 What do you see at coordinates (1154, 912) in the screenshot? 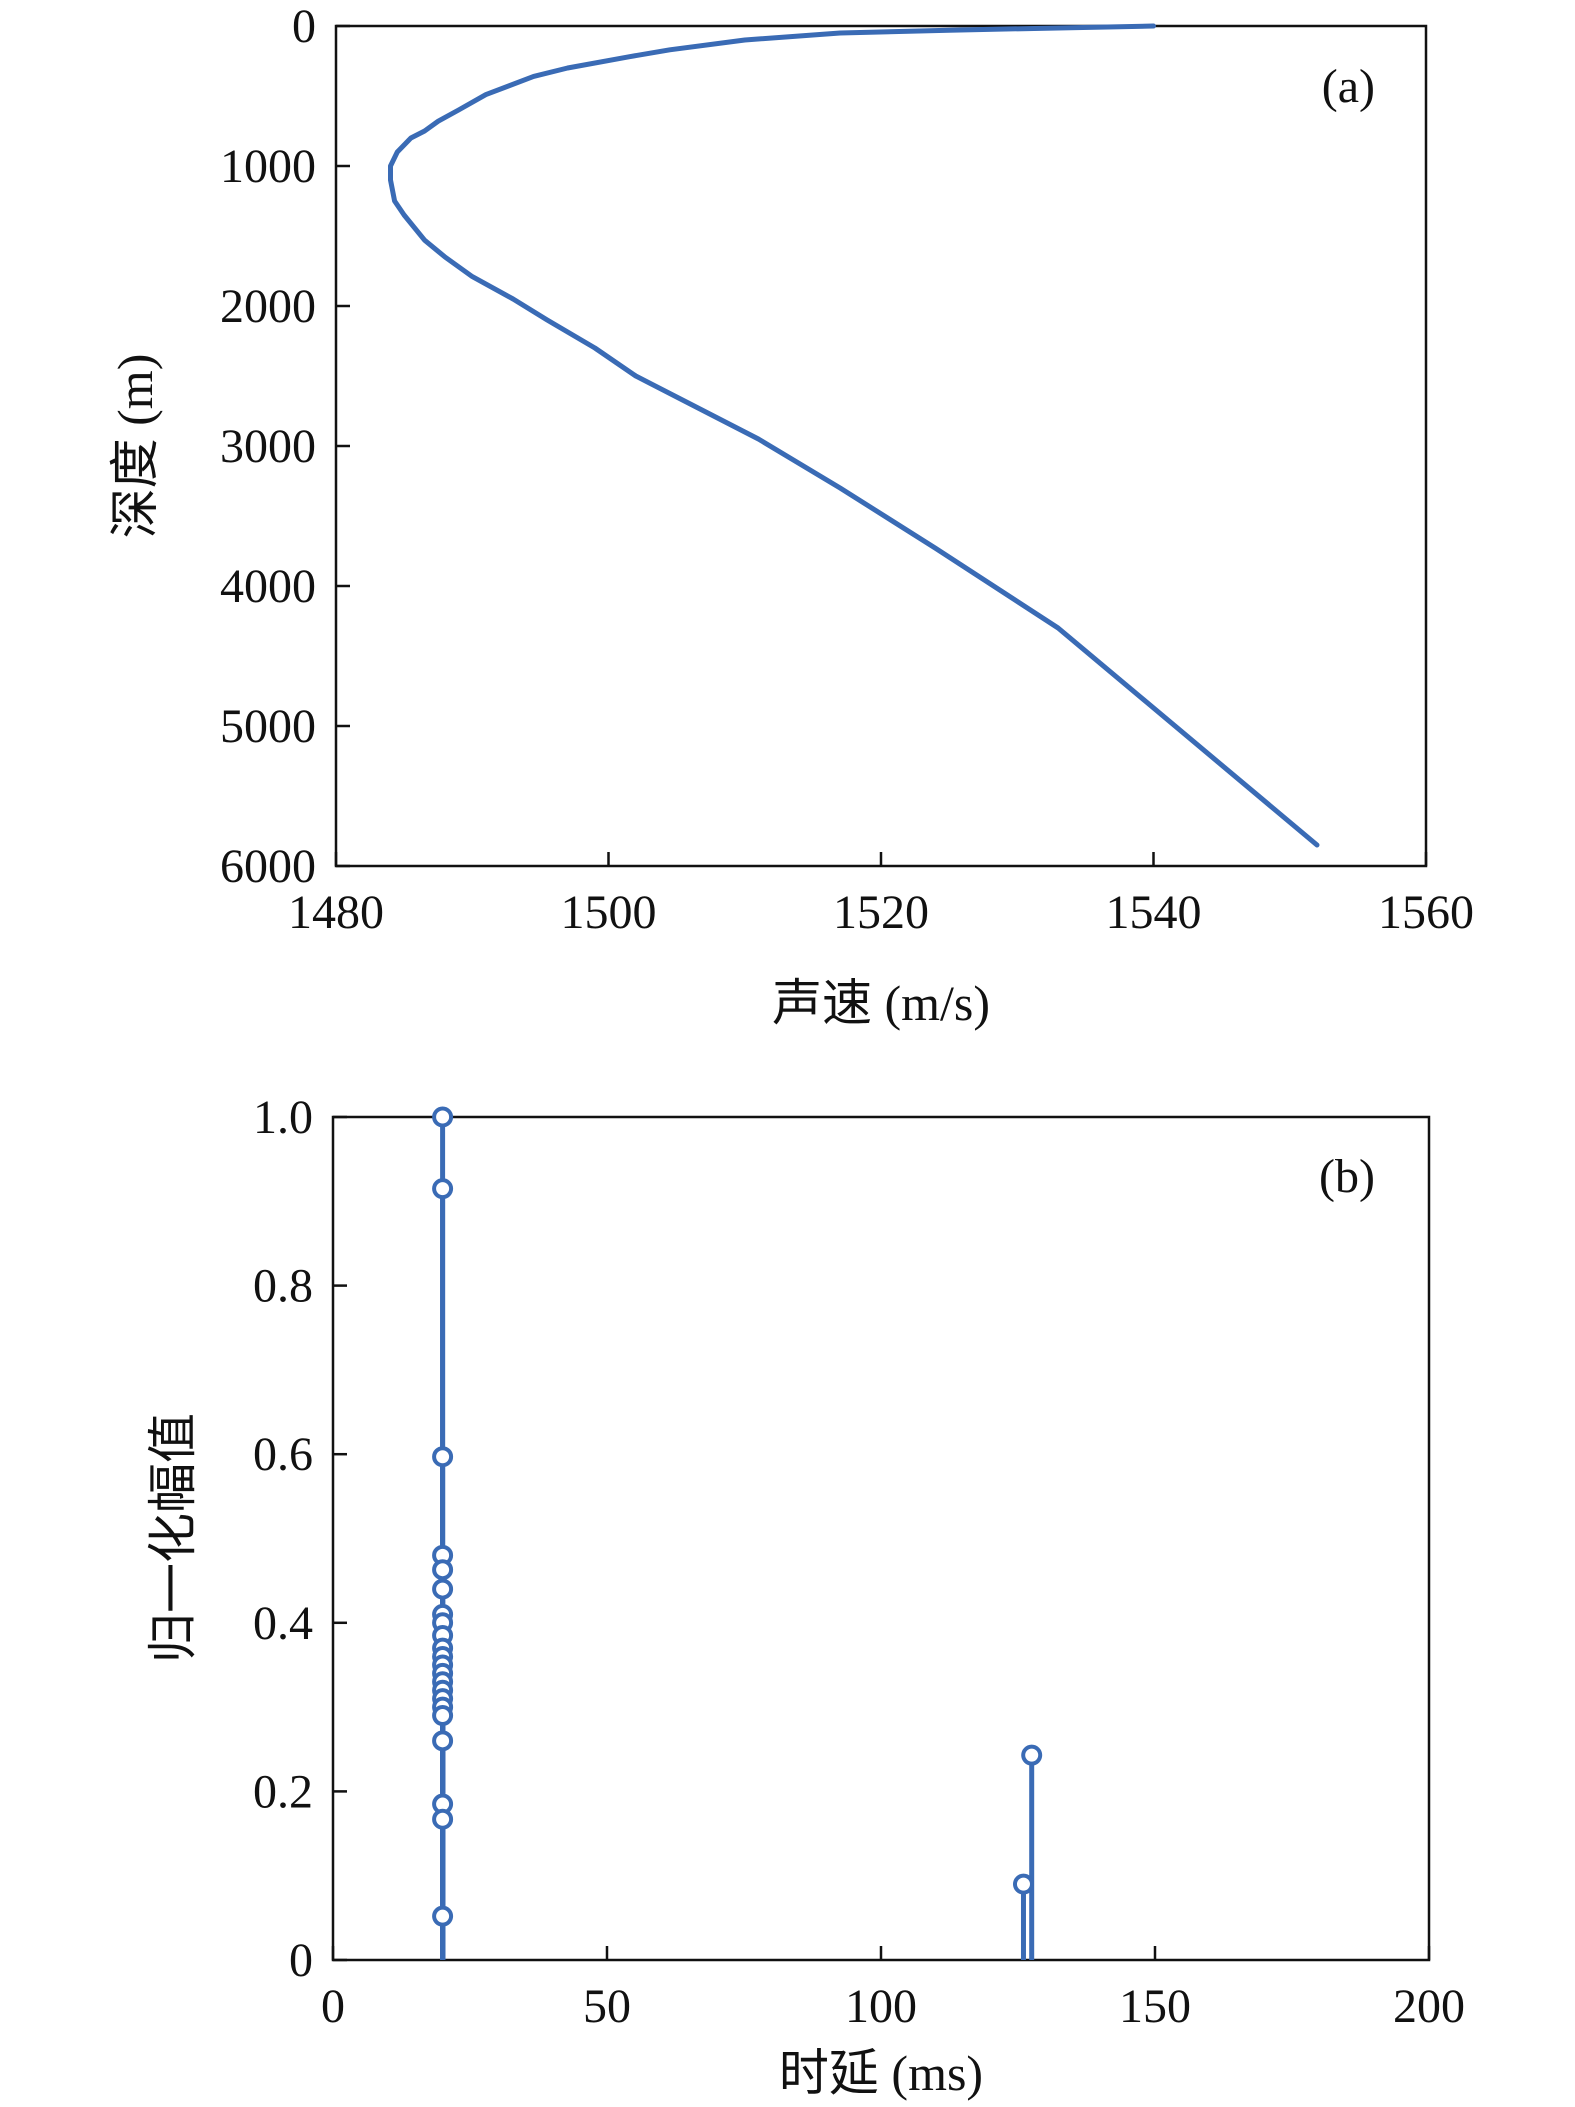
I see `x-tick-label-a: 1540` at bounding box center [1154, 912].